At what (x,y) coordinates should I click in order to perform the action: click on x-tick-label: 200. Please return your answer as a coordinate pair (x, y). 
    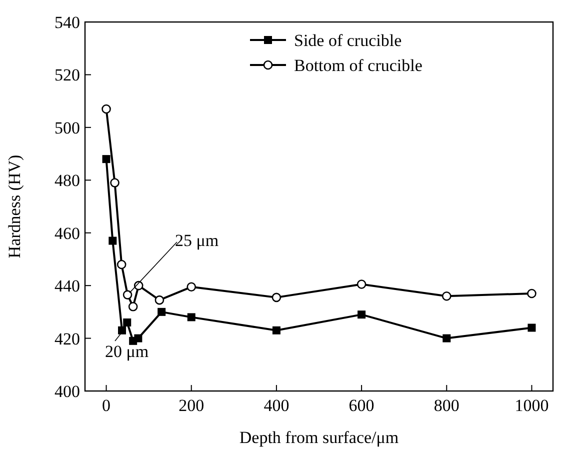
    Looking at the image, I should click on (191, 405).